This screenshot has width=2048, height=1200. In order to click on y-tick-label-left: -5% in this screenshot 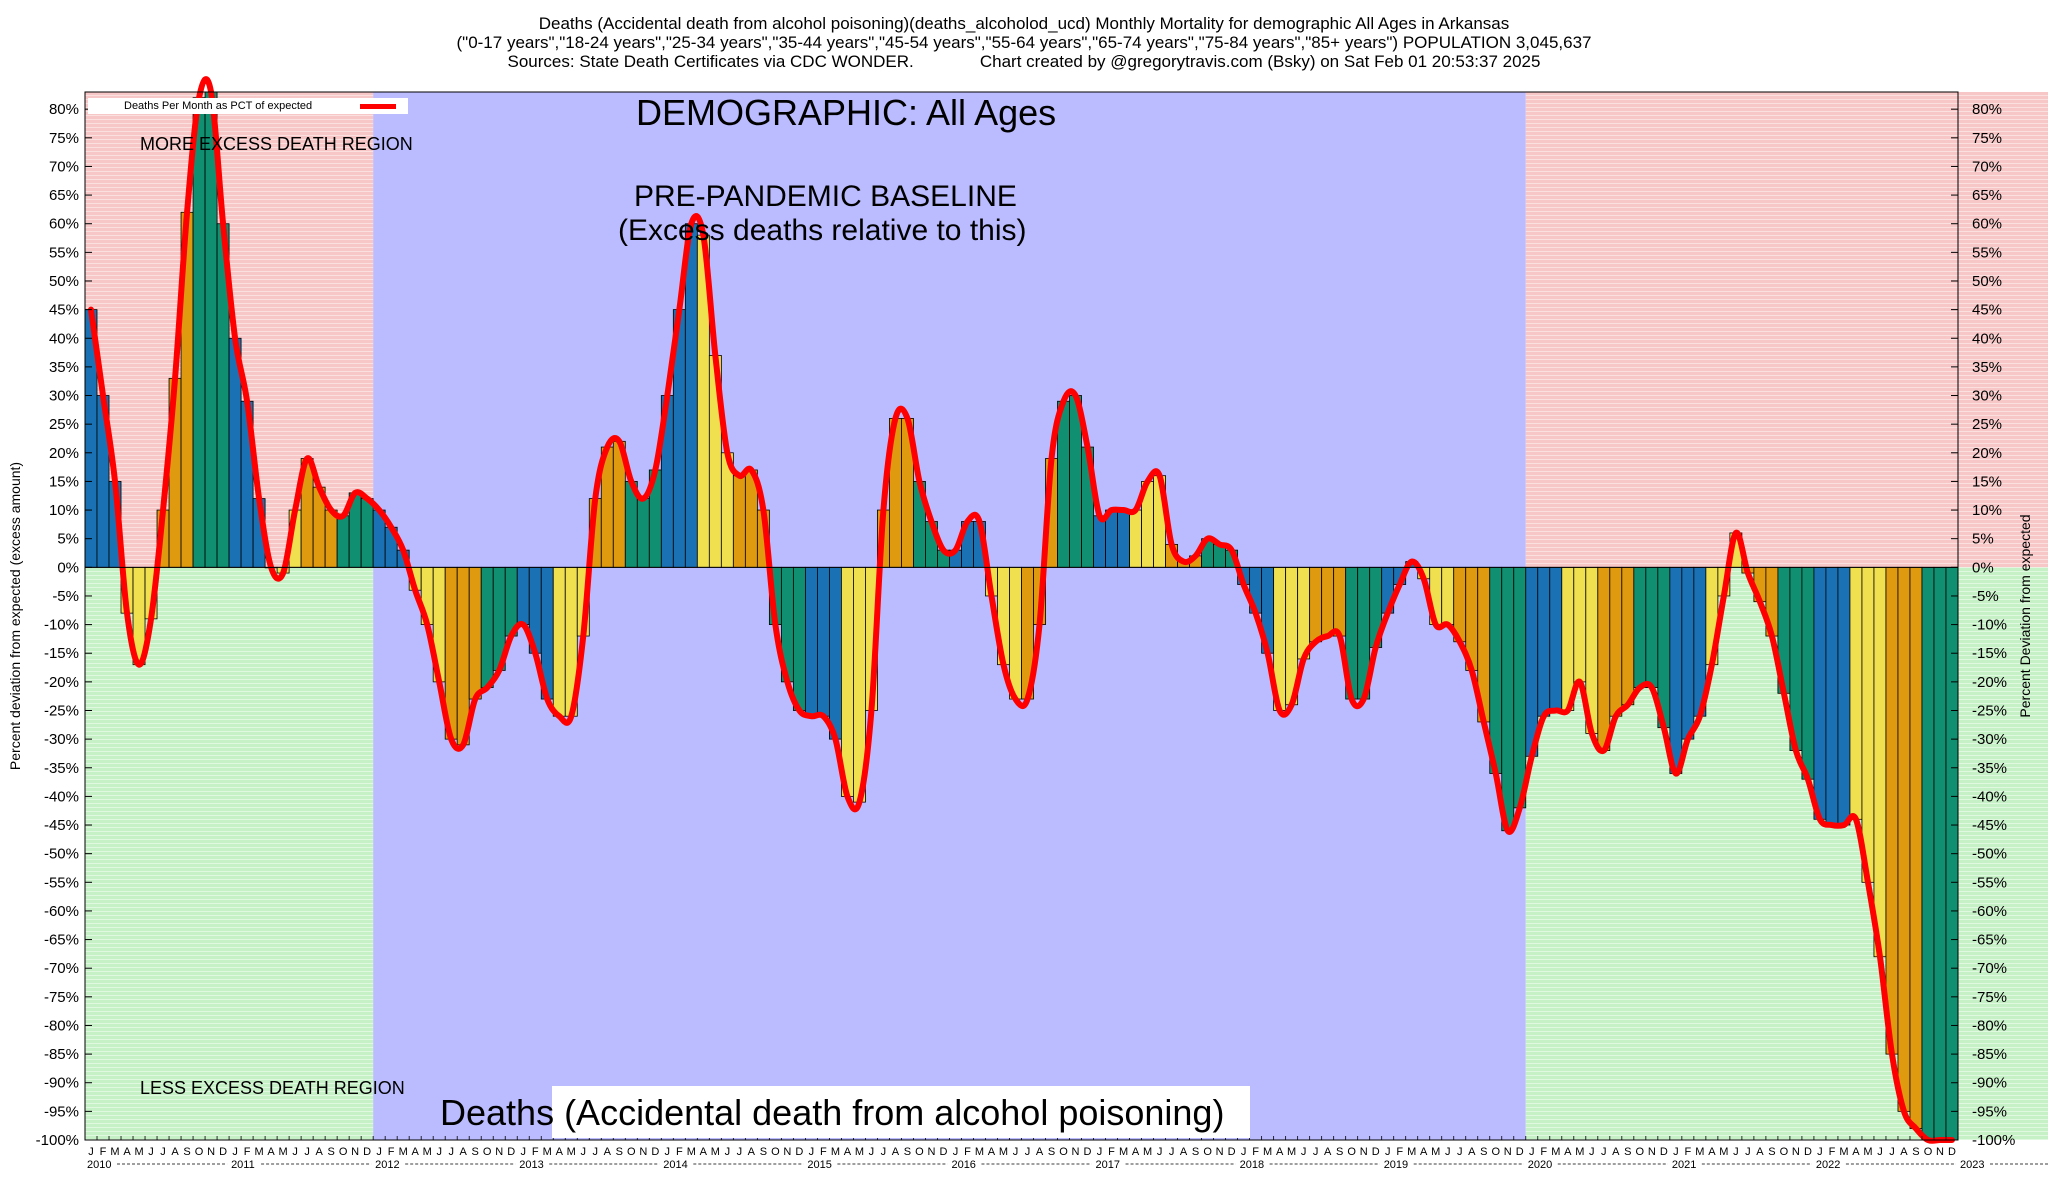, I will do `click(65, 596)`.